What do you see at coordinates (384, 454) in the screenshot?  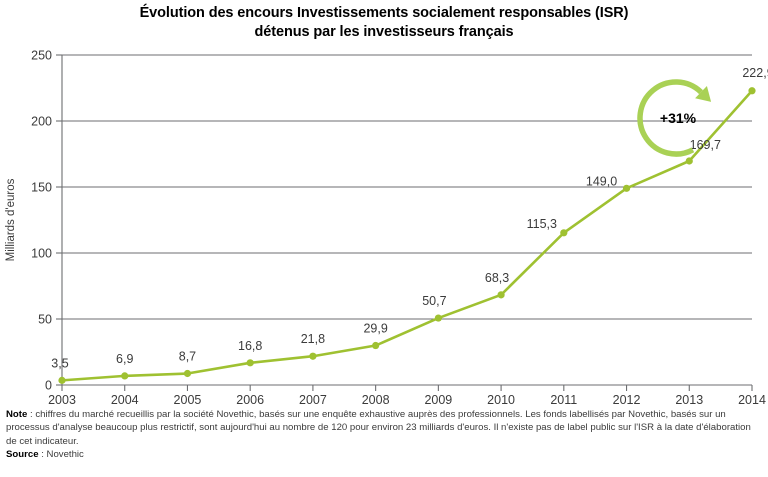 I see `footnote-source-paragraph: Source : Novethic` at bounding box center [384, 454].